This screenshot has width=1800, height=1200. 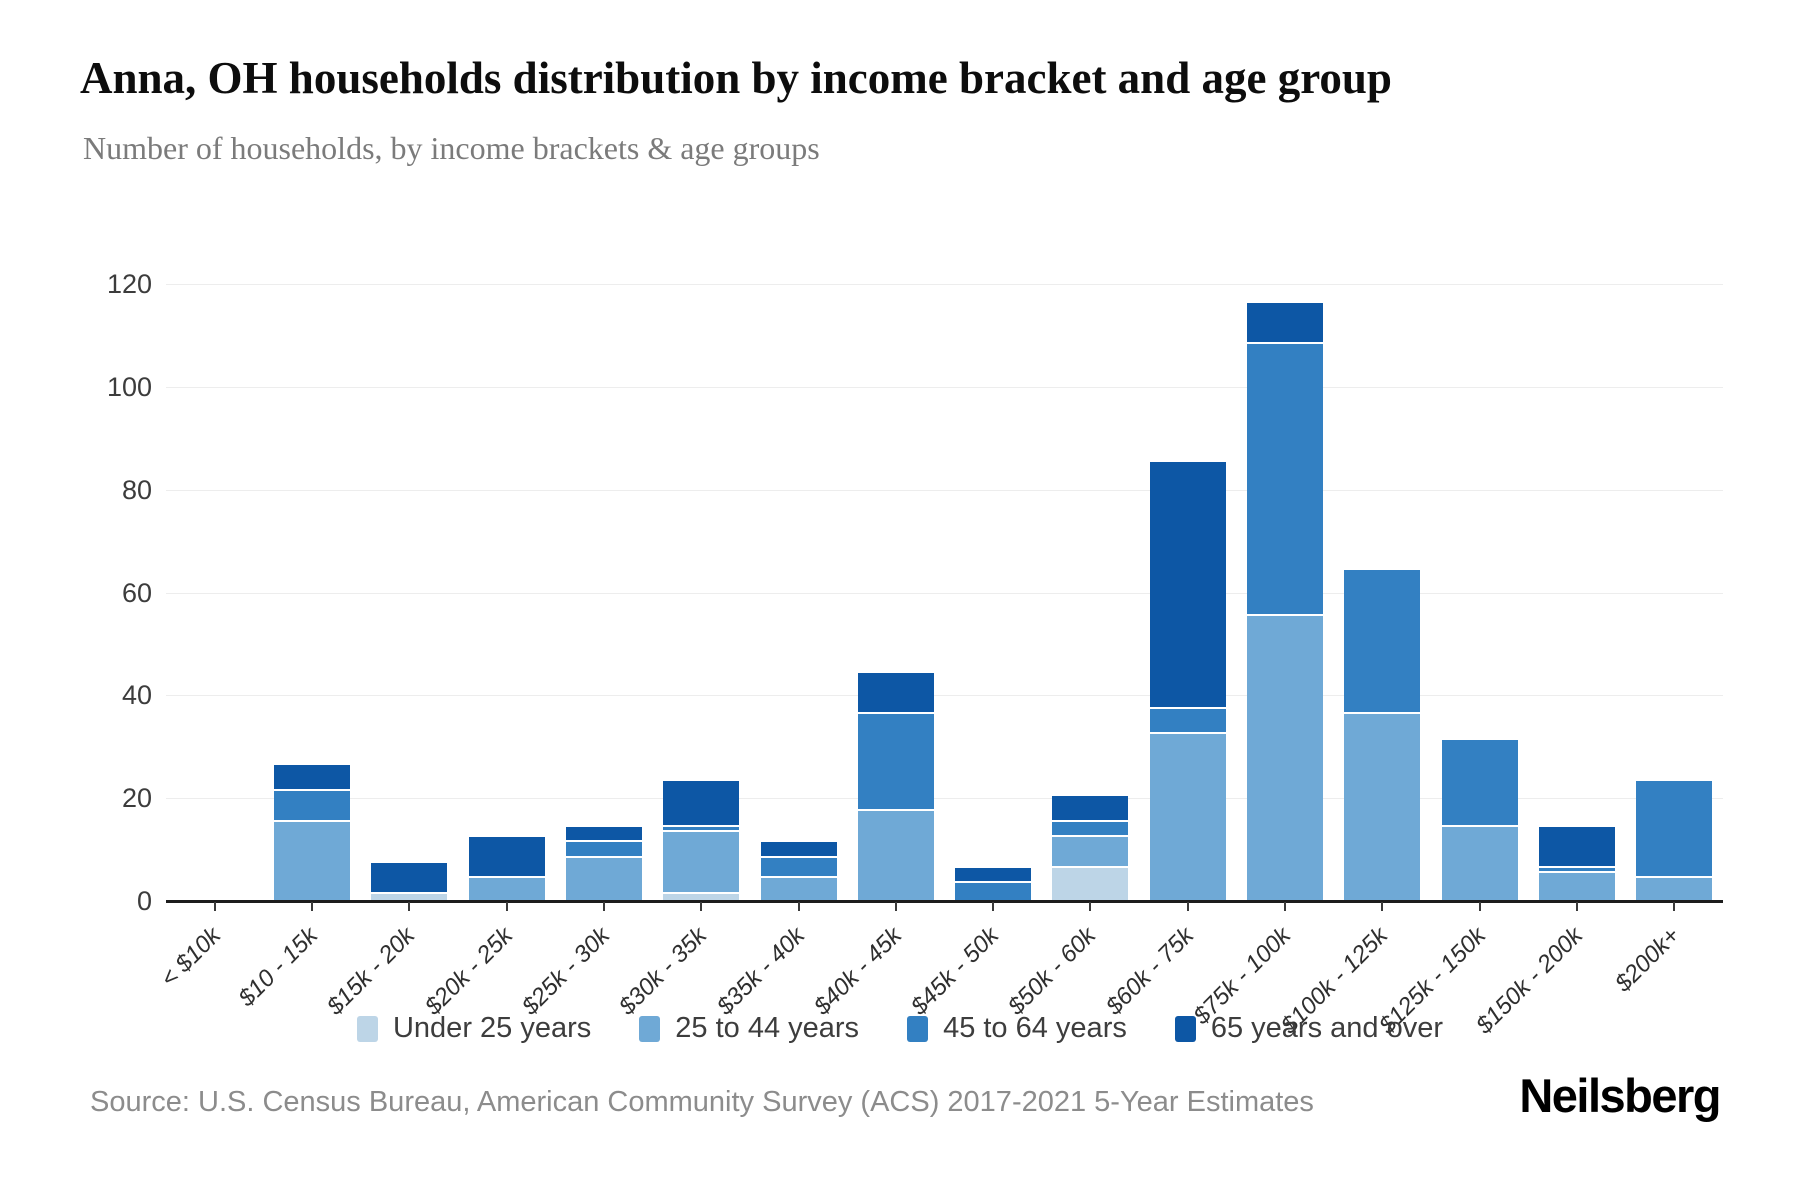 I want to click on bar-slot-< $10k, so click(x=214, y=581).